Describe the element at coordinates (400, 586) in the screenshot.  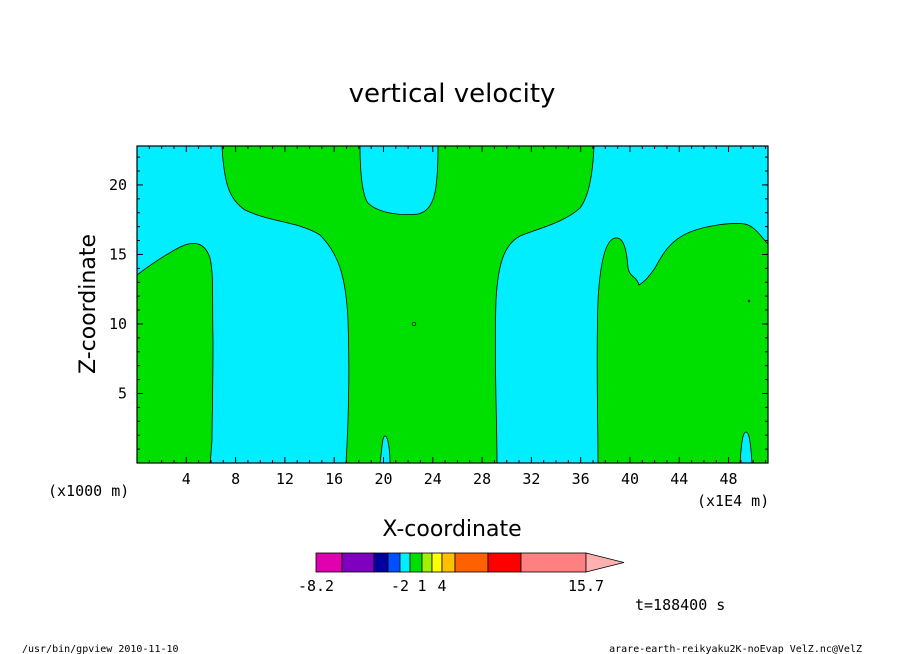
I see `colorbar-tick-label: -2` at that location.